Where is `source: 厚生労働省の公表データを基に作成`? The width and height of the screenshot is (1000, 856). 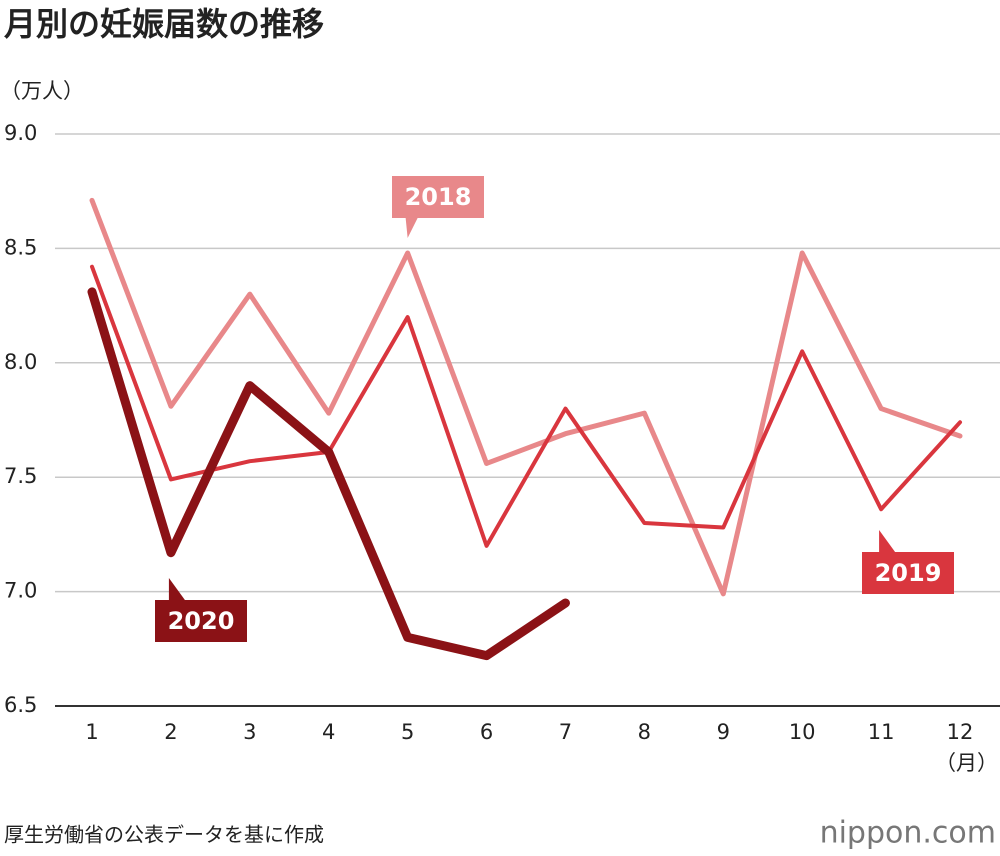
source: 厚生労働省の公表データを基に作成 is located at coordinates (164, 835).